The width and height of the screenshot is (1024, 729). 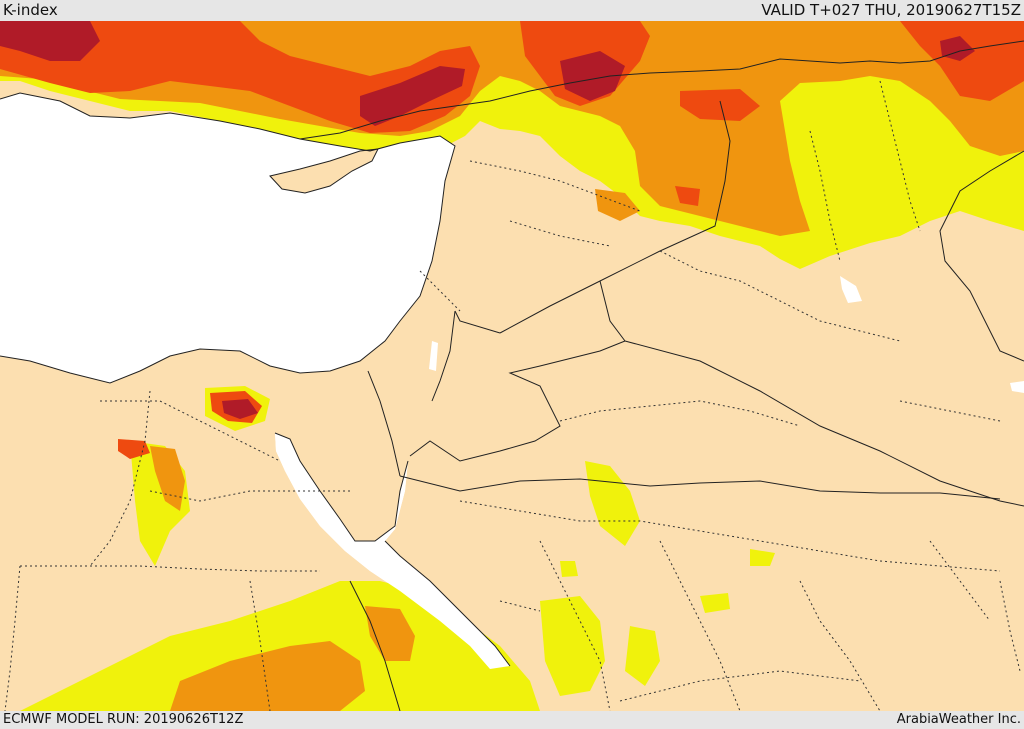 What do you see at coordinates (891, 10) in the screenshot?
I see `valid-time: VALID T+027 THU, 20190627T15Z` at bounding box center [891, 10].